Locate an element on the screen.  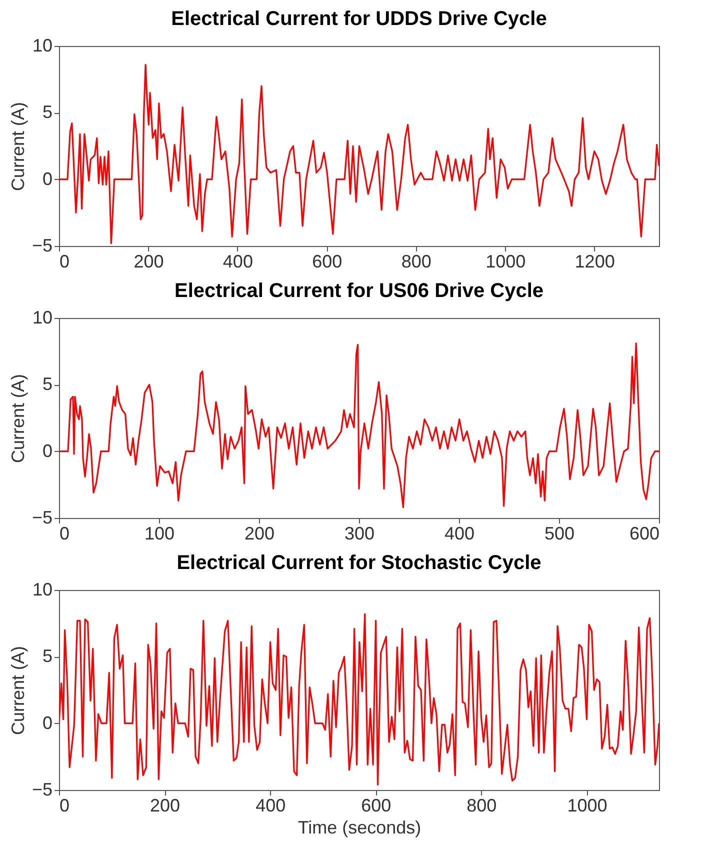
x-axis-title: Time (seconds) is located at coordinates (360, 828).